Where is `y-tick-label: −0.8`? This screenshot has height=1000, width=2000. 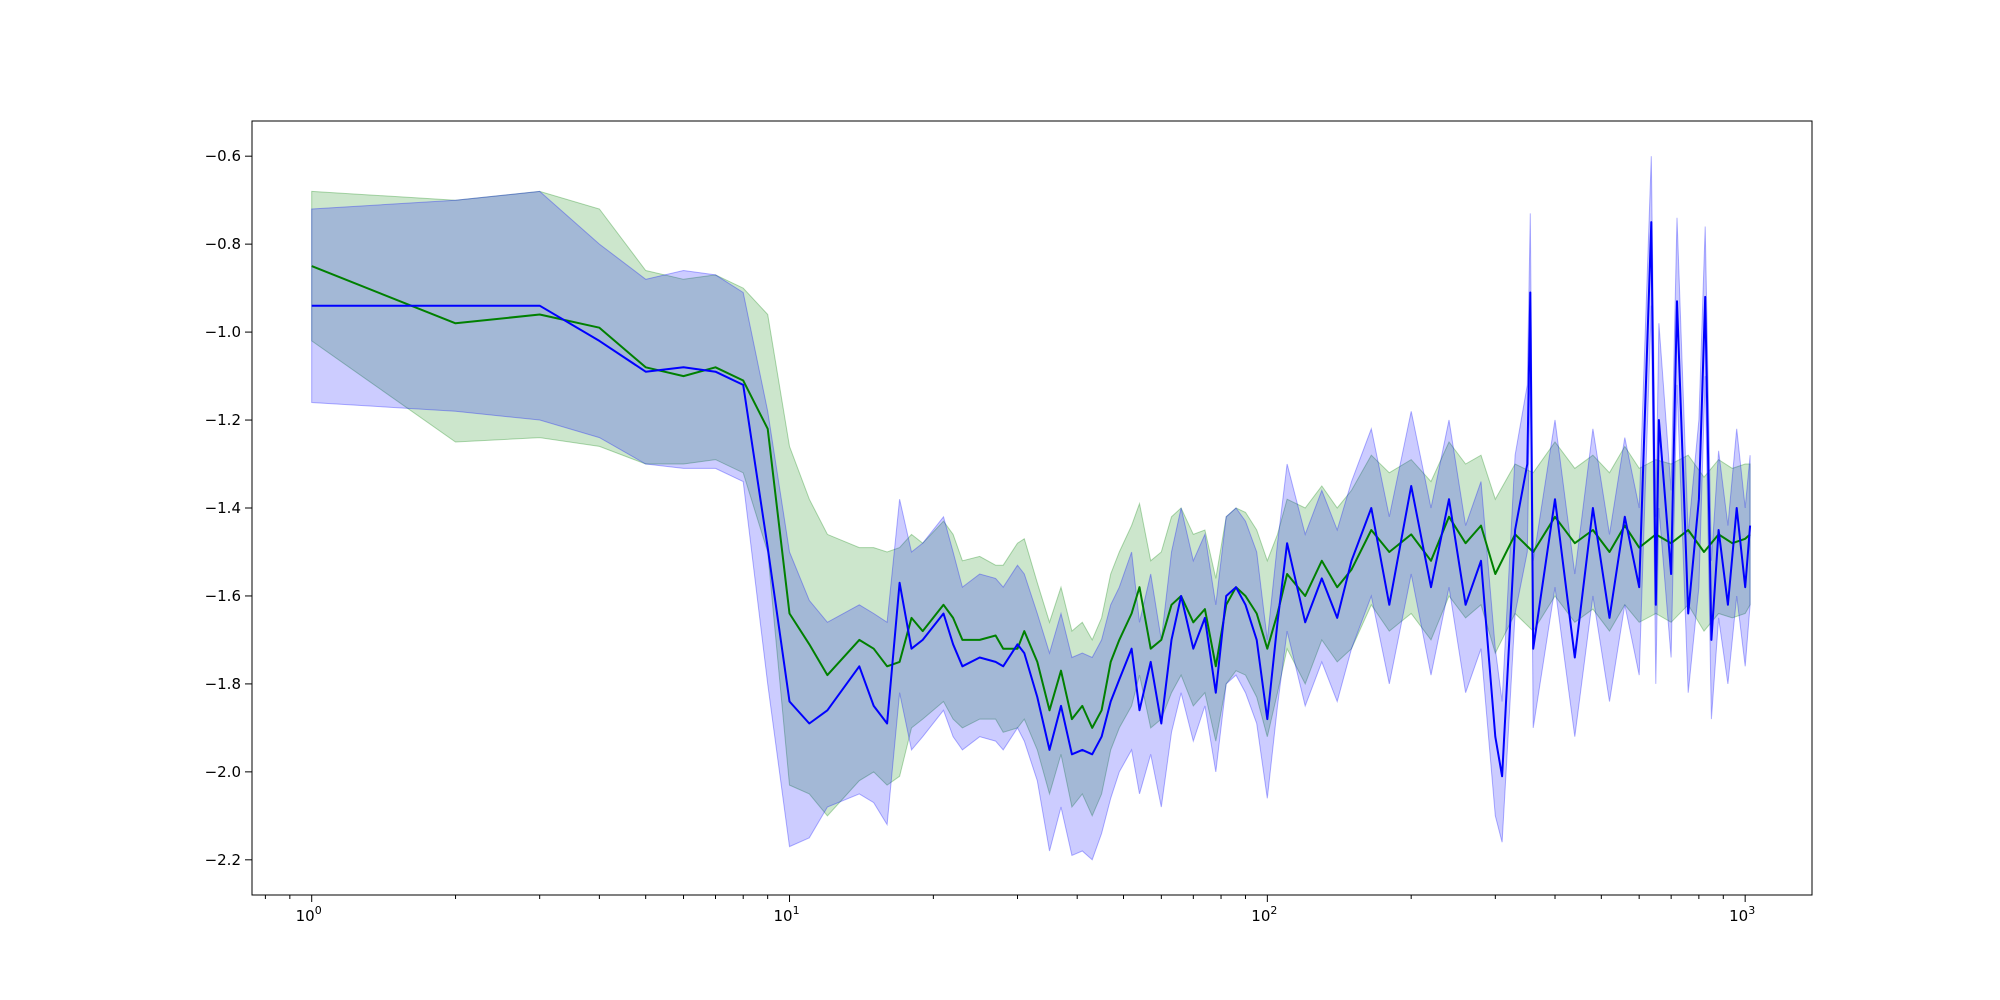 y-tick-label: −0.8 is located at coordinates (223, 244).